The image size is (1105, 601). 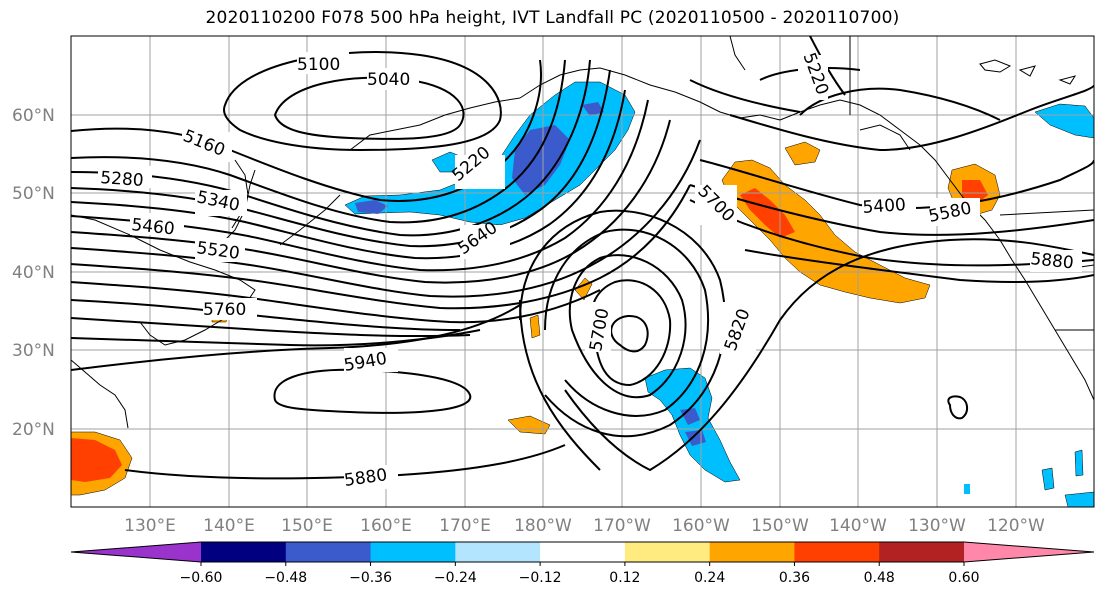 I want to click on contour-label: 5760, so click(x=224, y=310).